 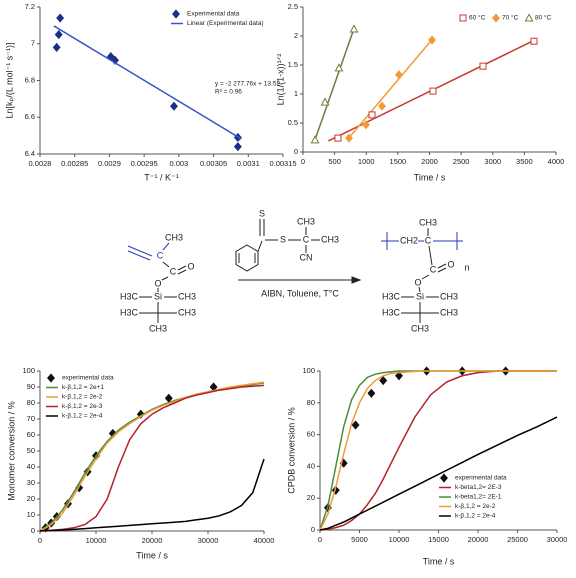 I want to click on legend-label: Experimental data, so click(x=213, y=14).